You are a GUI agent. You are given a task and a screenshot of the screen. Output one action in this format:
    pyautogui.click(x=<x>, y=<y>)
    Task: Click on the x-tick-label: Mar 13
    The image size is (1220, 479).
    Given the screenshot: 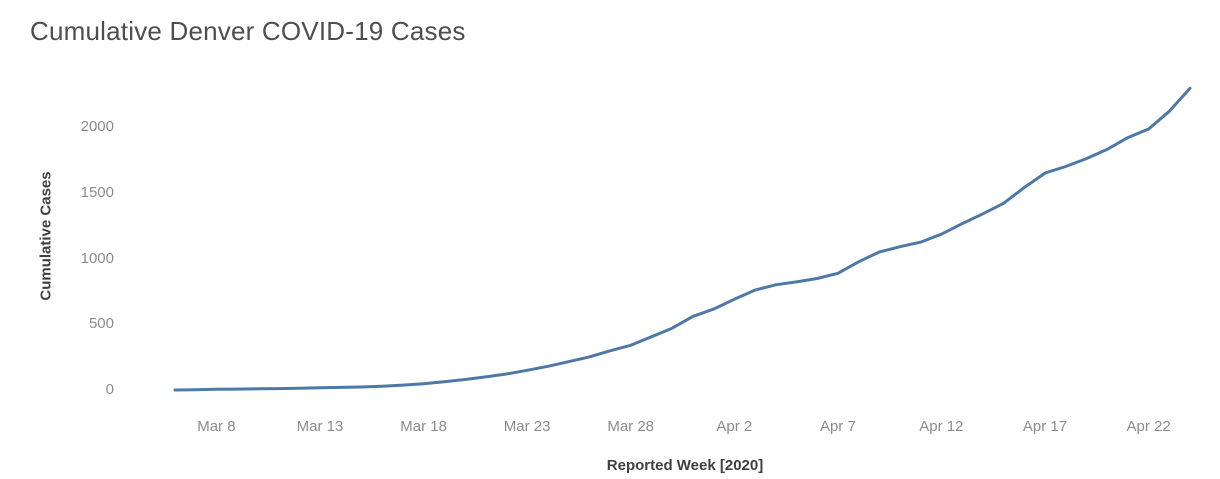 What is the action you would take?
    pyautogui.click(x=320, y=426)
    